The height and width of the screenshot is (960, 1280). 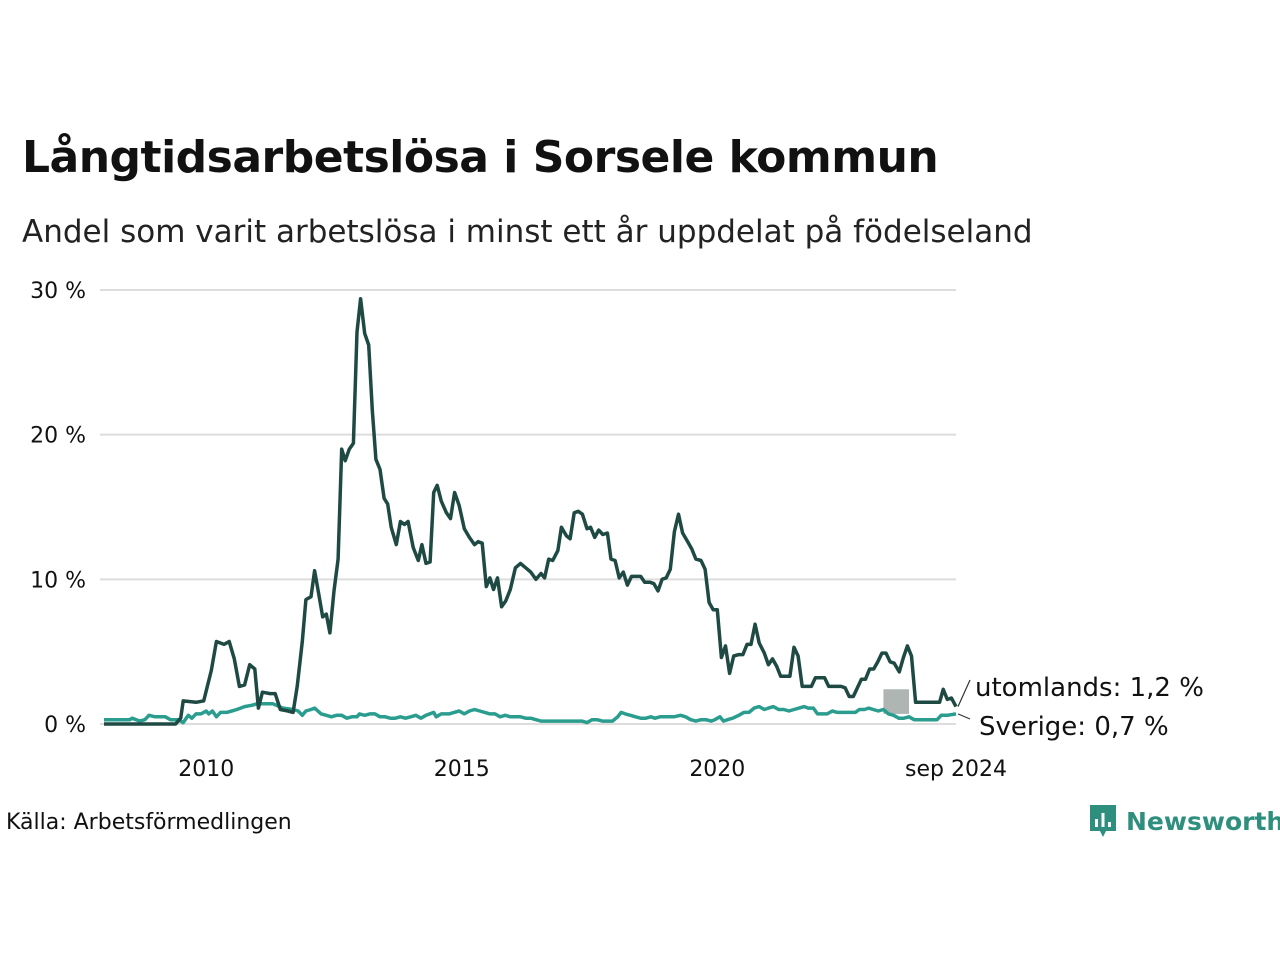 I want to click on uncertainty-band-rect, so click(x=896, y=701).